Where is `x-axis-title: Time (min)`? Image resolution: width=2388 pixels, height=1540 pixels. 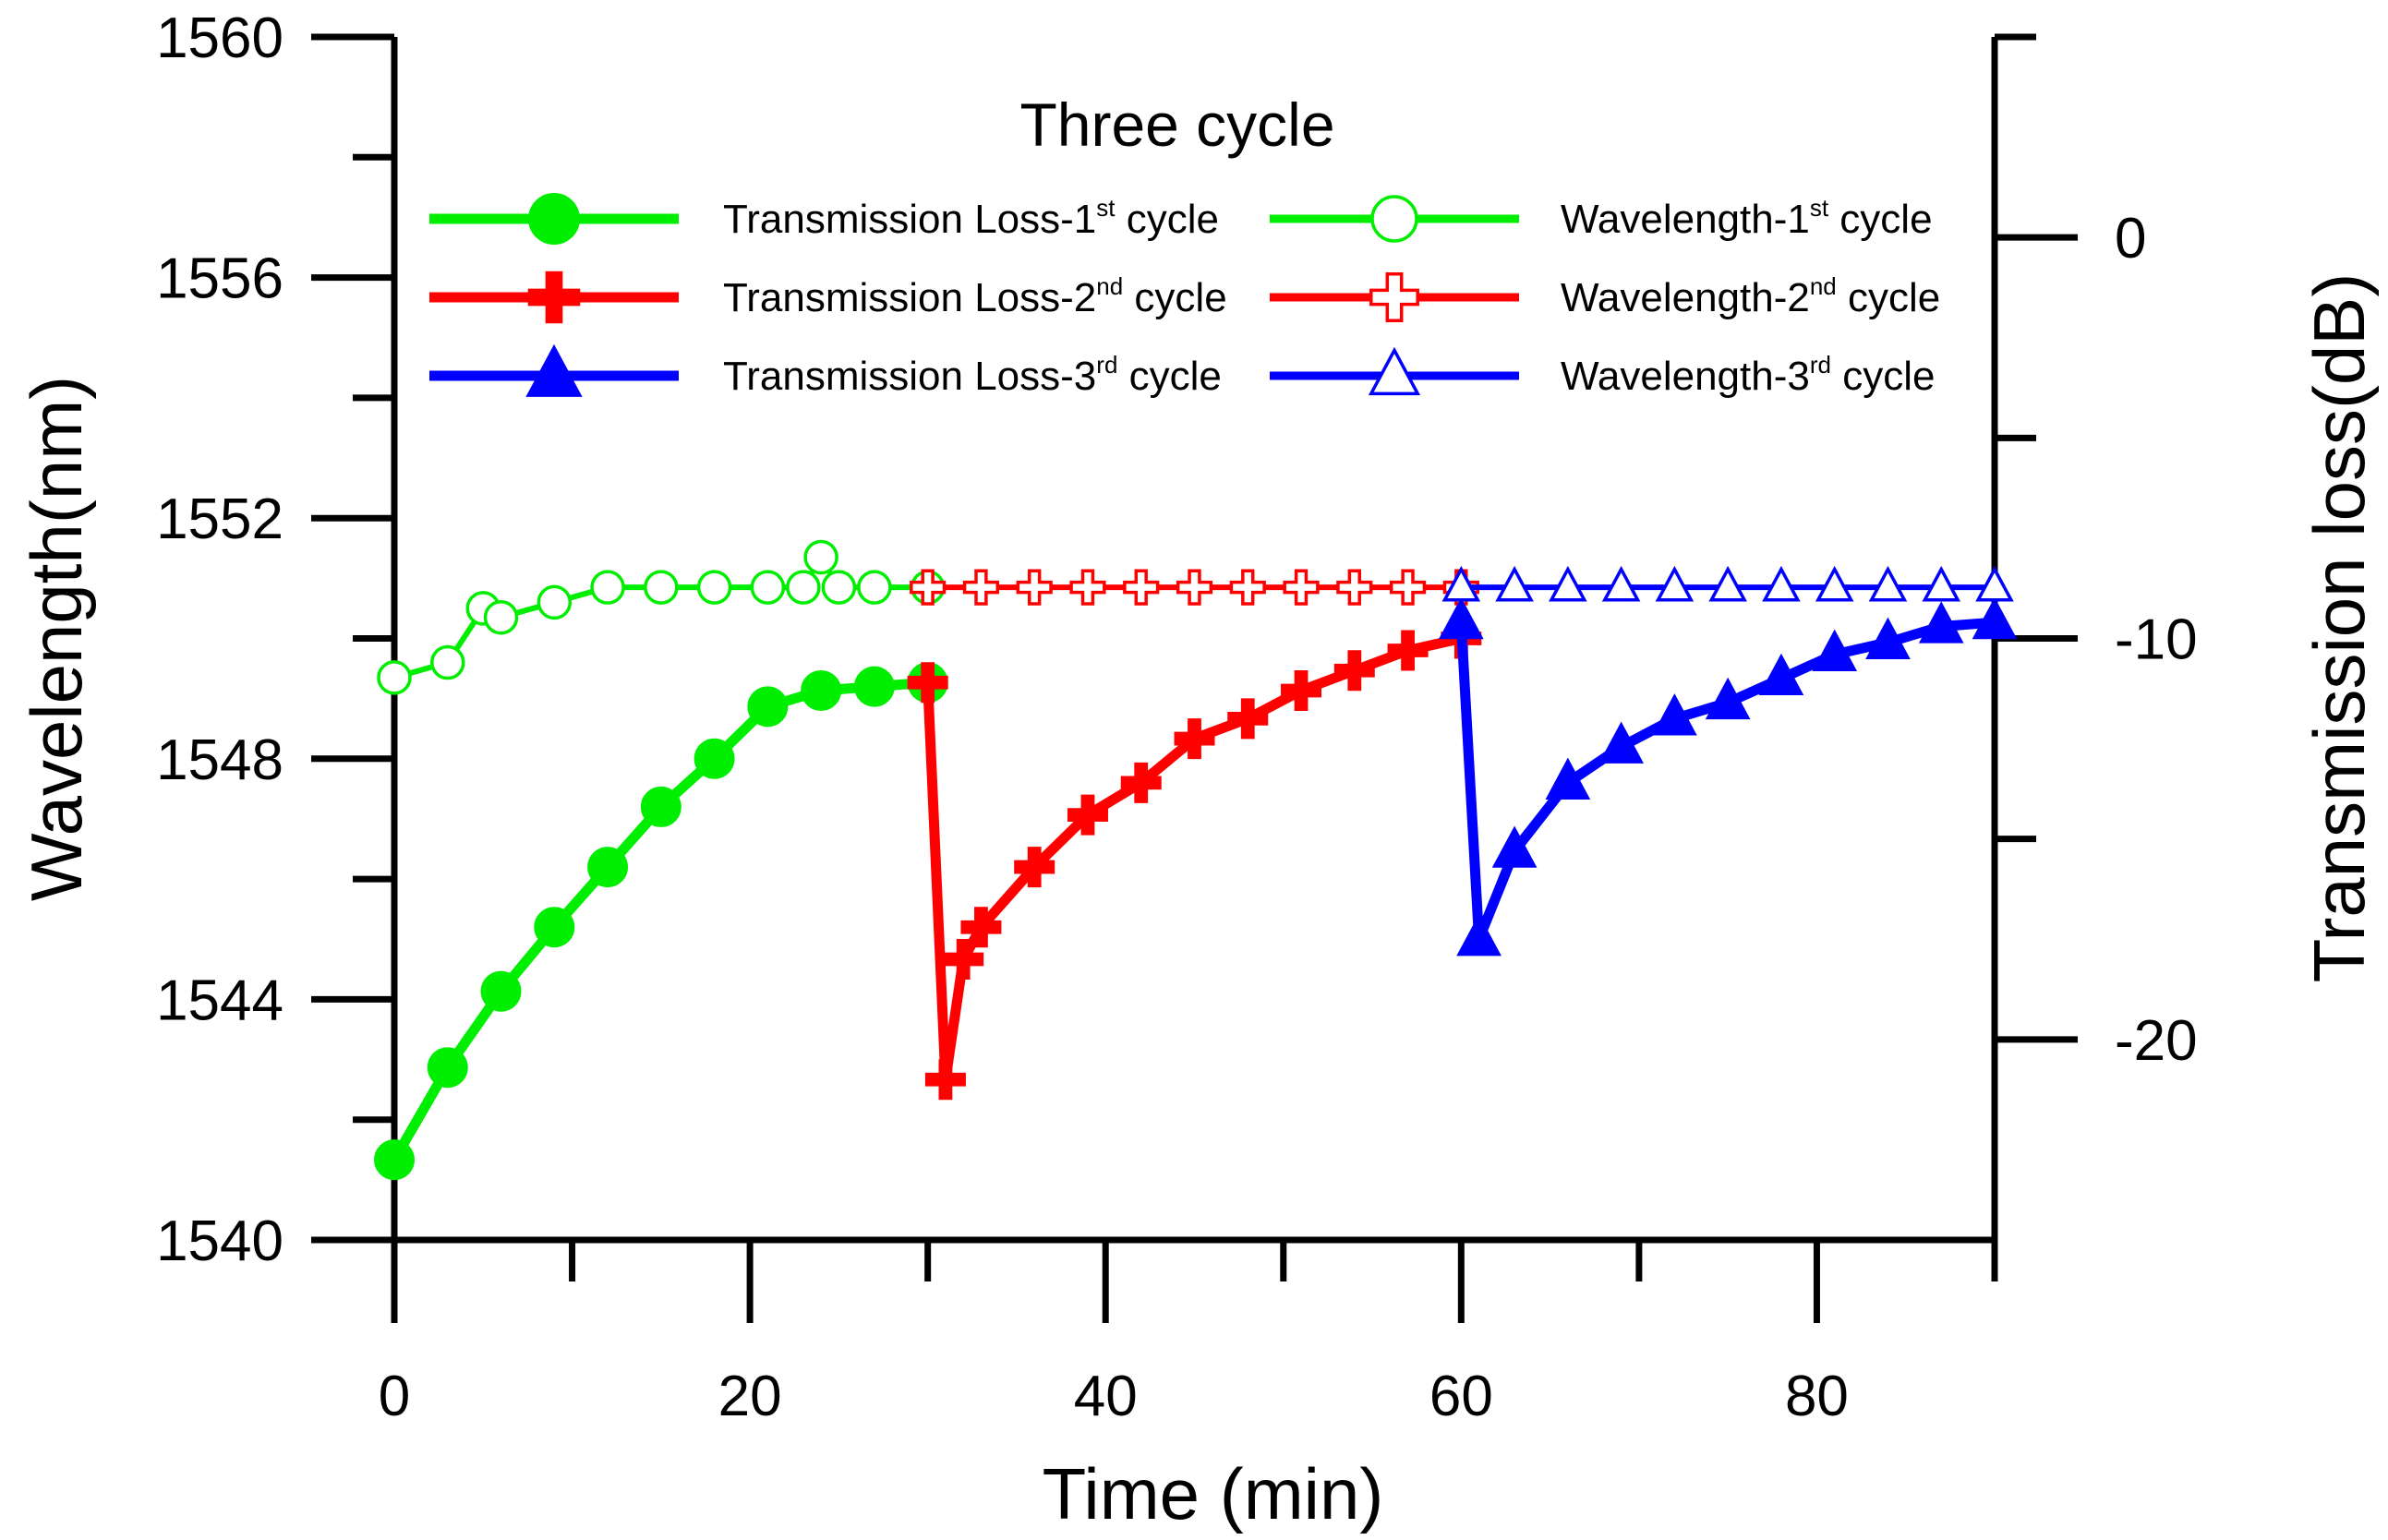 x-axis-title: Time (min) is located at coordinates (1214, 1493).